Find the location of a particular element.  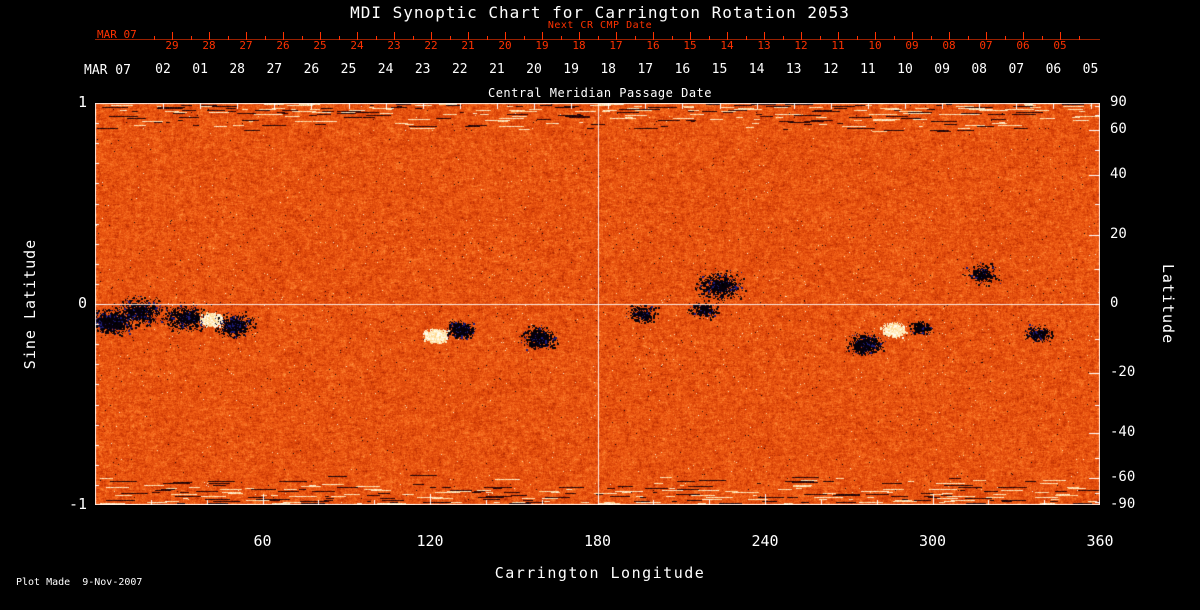

latitude-tick-label: -60 is located at coordinates (1123, 477).